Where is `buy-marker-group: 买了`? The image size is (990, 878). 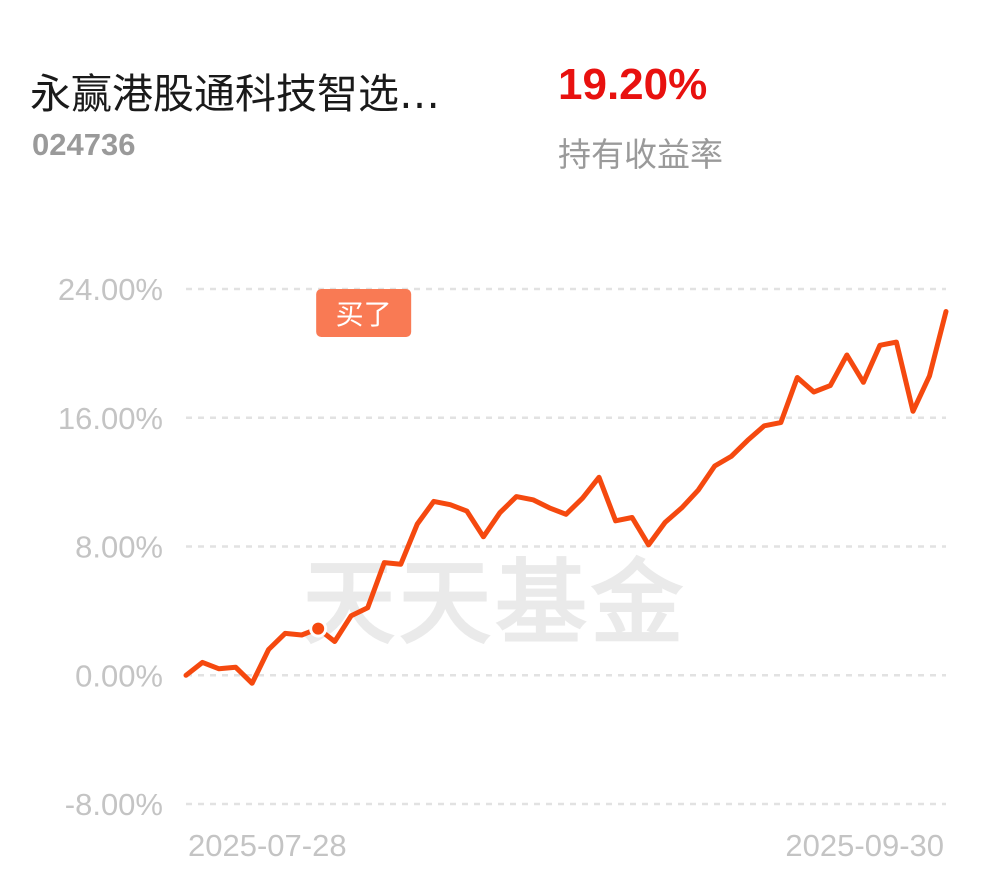
buy-marker-group: 买了 is located at coordinates (364, 544).